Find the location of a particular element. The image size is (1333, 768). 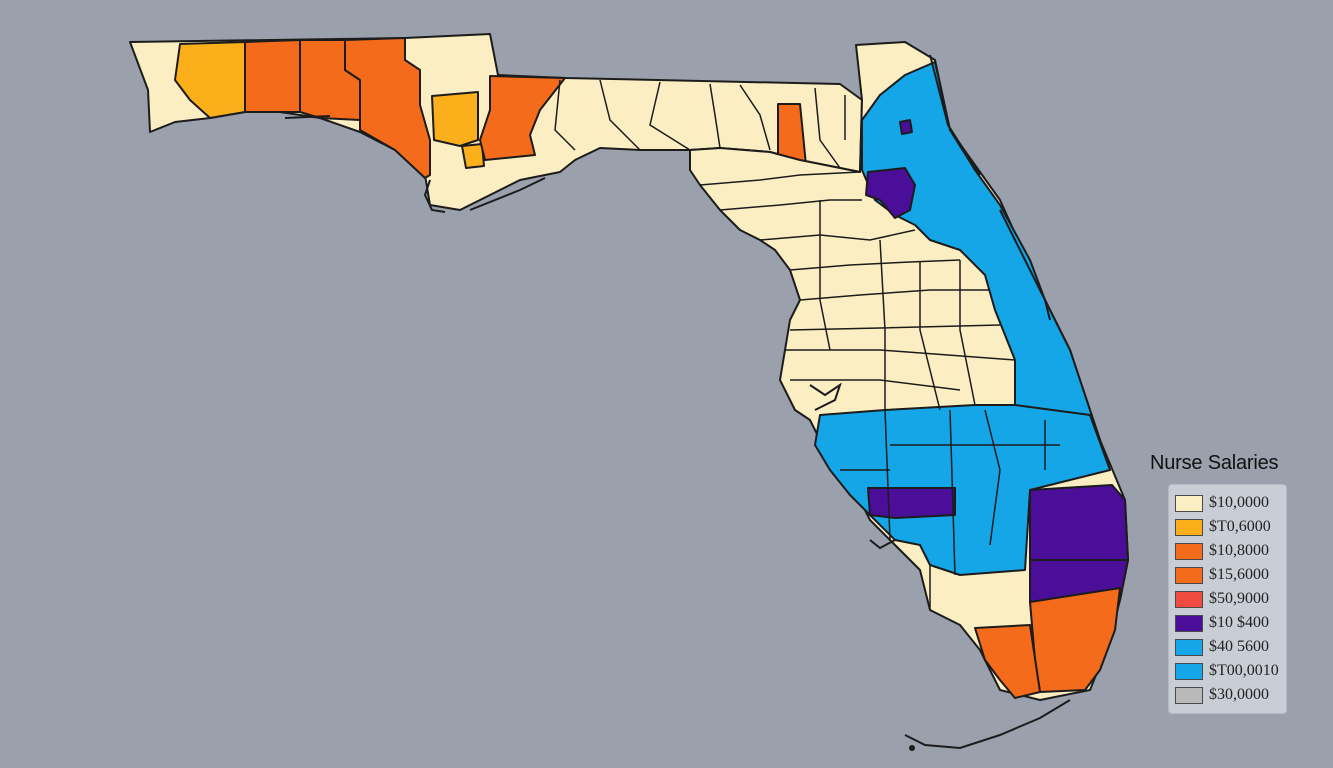

county-purple-north is located at coordinates (890, 193).